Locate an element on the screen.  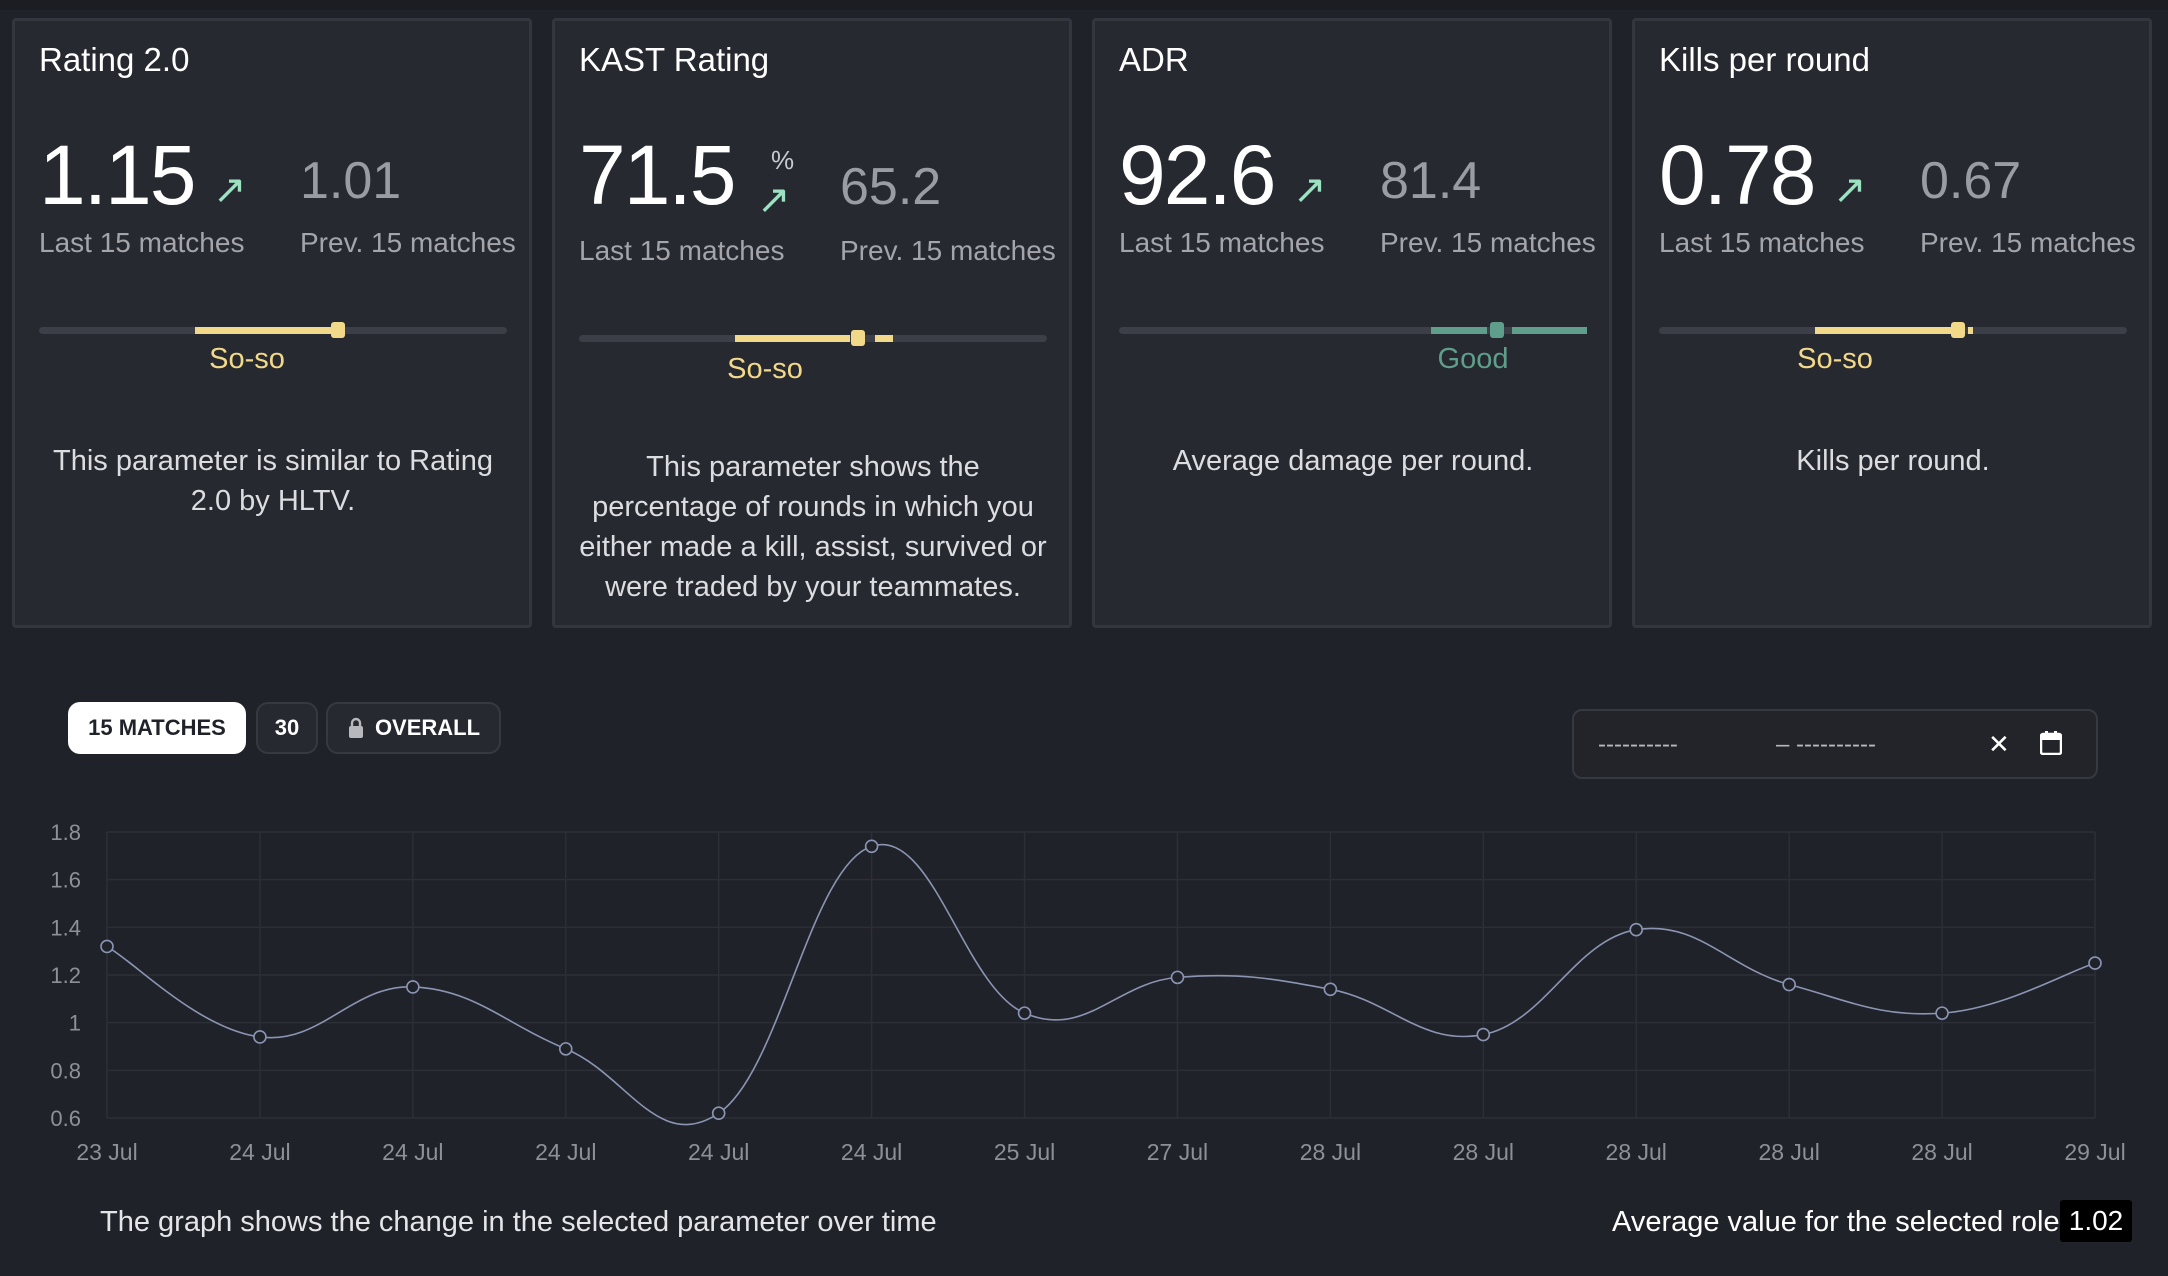
y-tick-label: 1.6 is located at coordinates (65, 880).